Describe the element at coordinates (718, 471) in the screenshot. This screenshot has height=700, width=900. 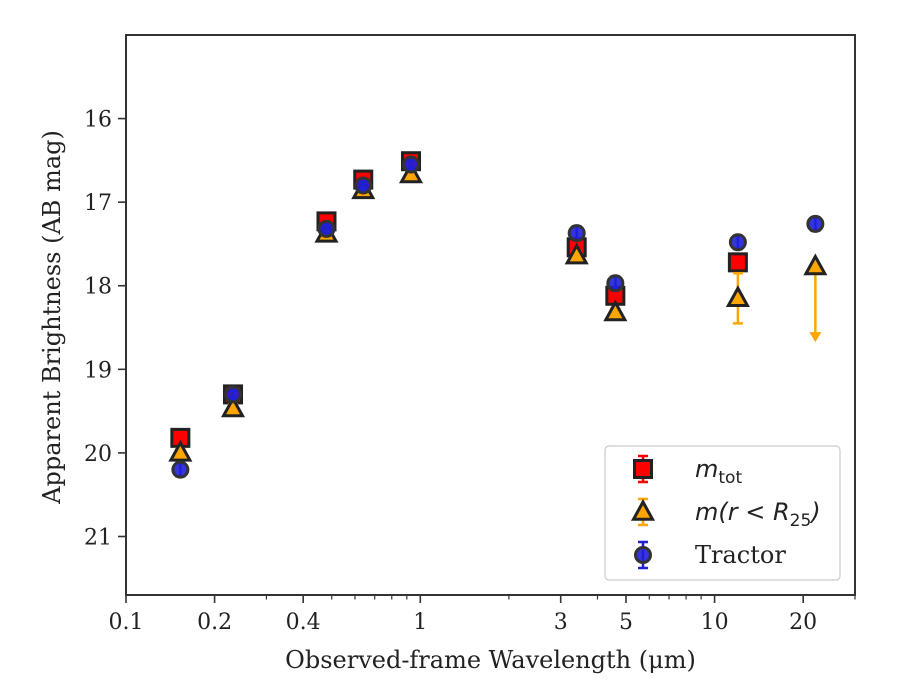
I see `legend-label: mtot` at that location.